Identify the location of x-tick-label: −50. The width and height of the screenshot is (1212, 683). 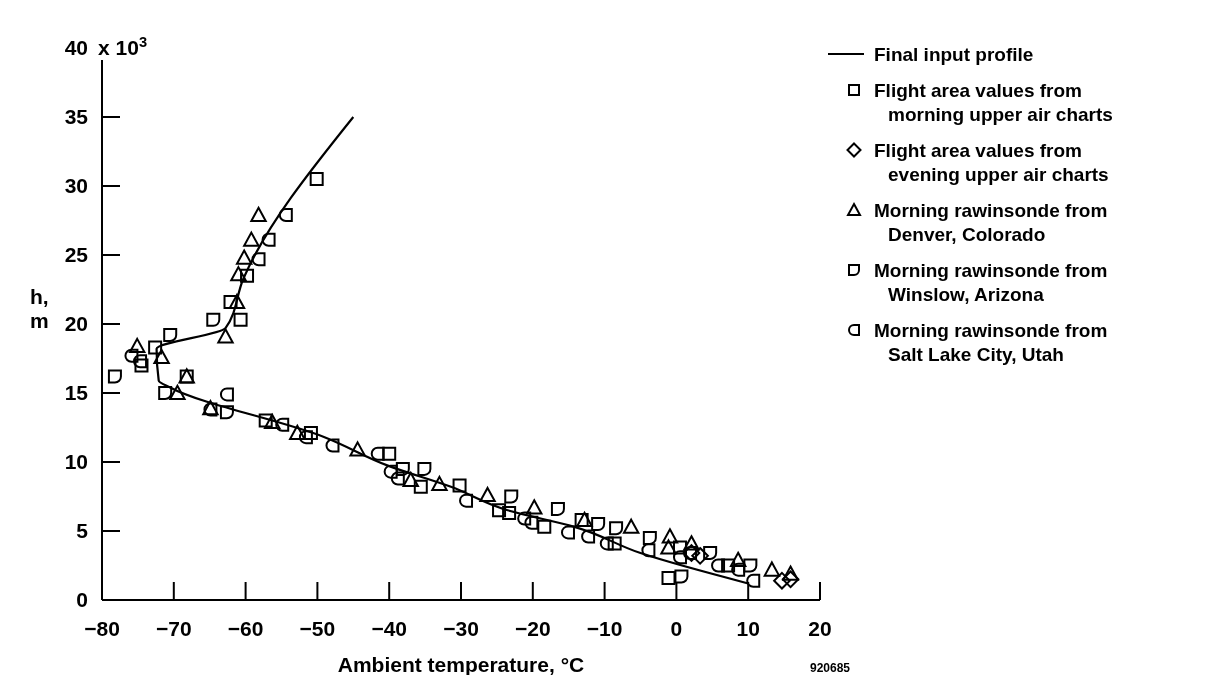
(317, 628).